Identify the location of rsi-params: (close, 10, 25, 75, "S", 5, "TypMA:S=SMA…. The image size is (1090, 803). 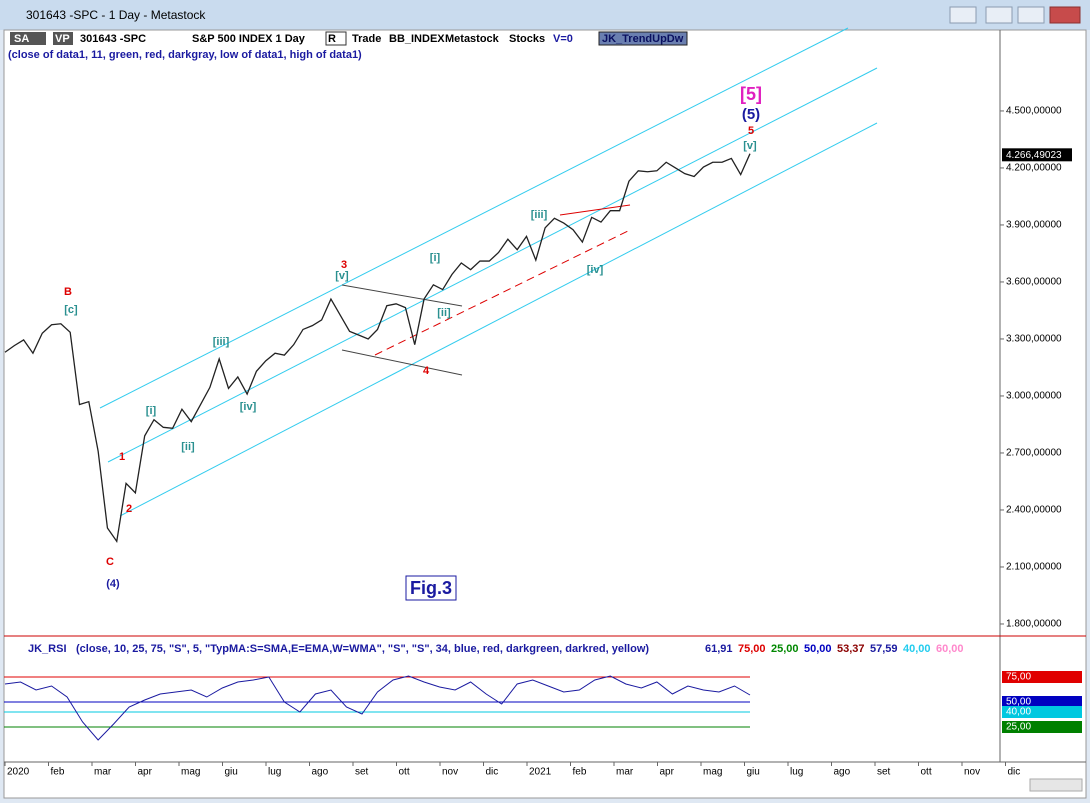
(362, 649).